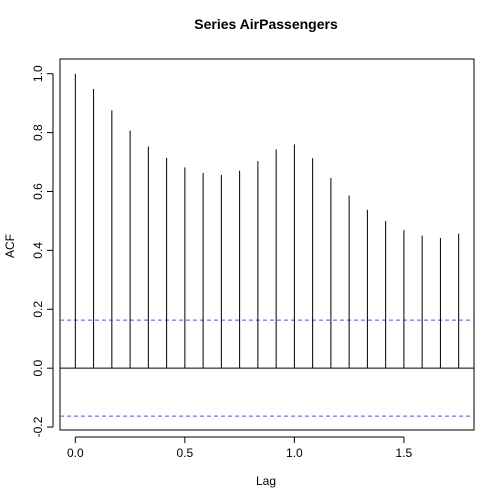  What do you see at coordinates (38, 426) in the screenshot?
I see `y-tick-label: -0.2` at bounding box center [38, 426].